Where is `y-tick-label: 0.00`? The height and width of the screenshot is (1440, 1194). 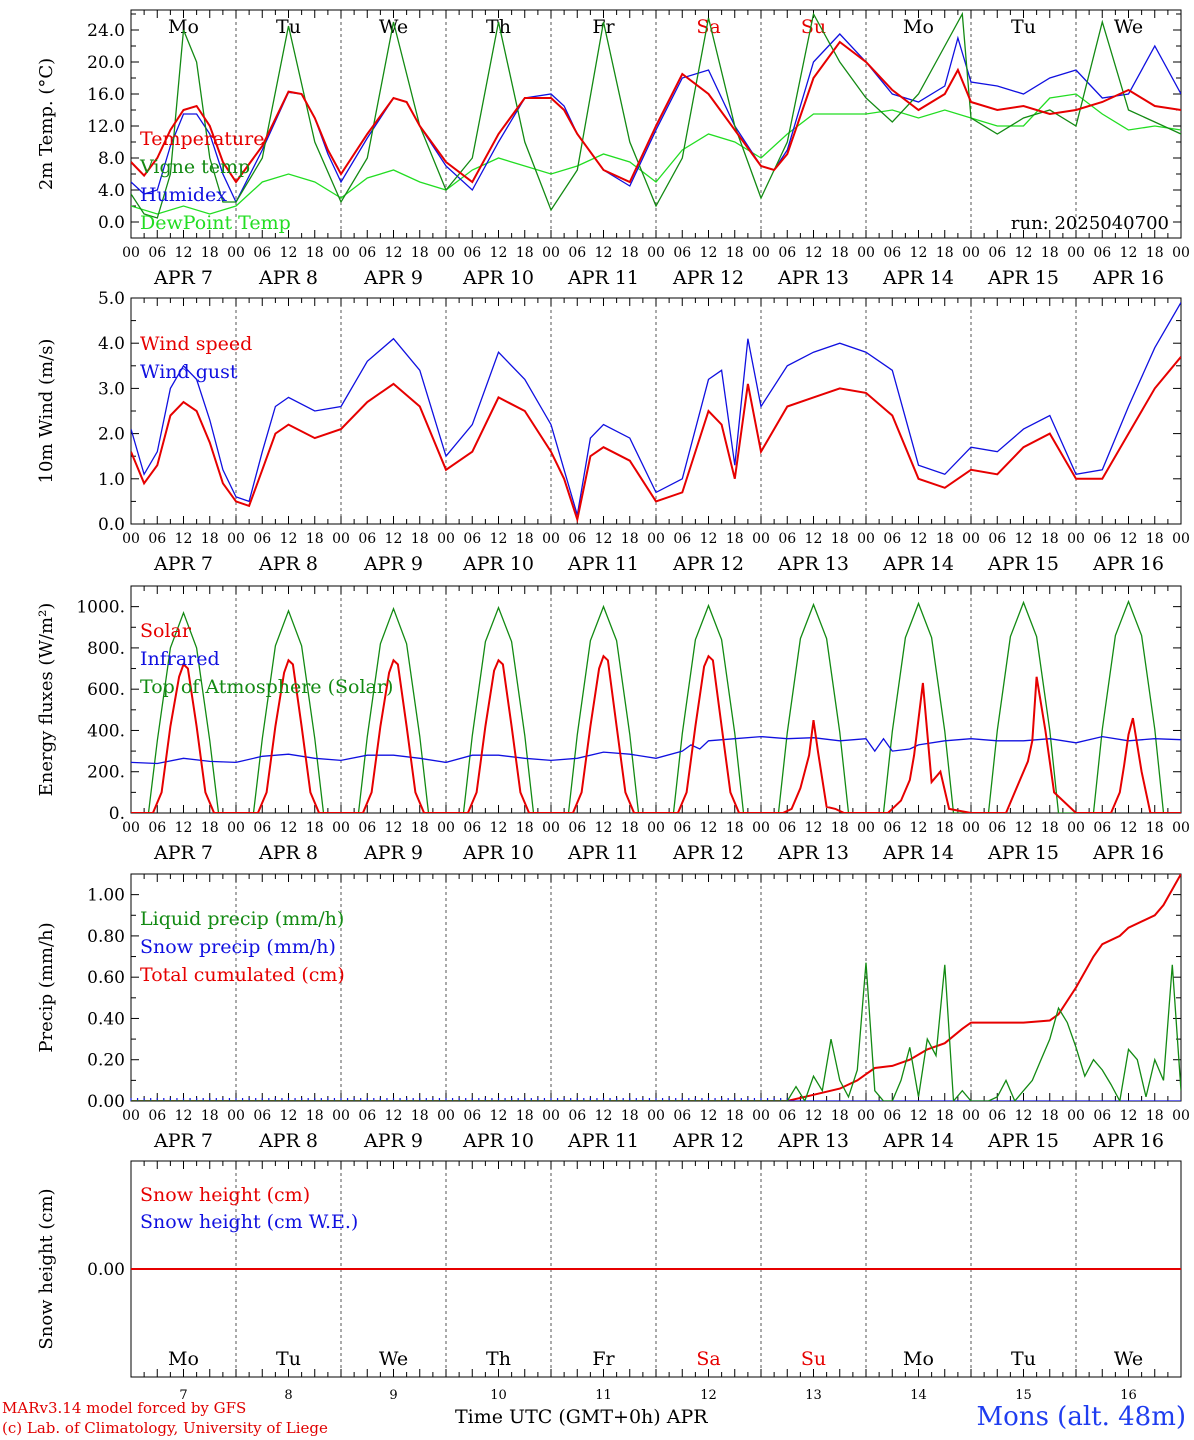 y-tick-label: 0.00 is located at coordinates (106, 1102).